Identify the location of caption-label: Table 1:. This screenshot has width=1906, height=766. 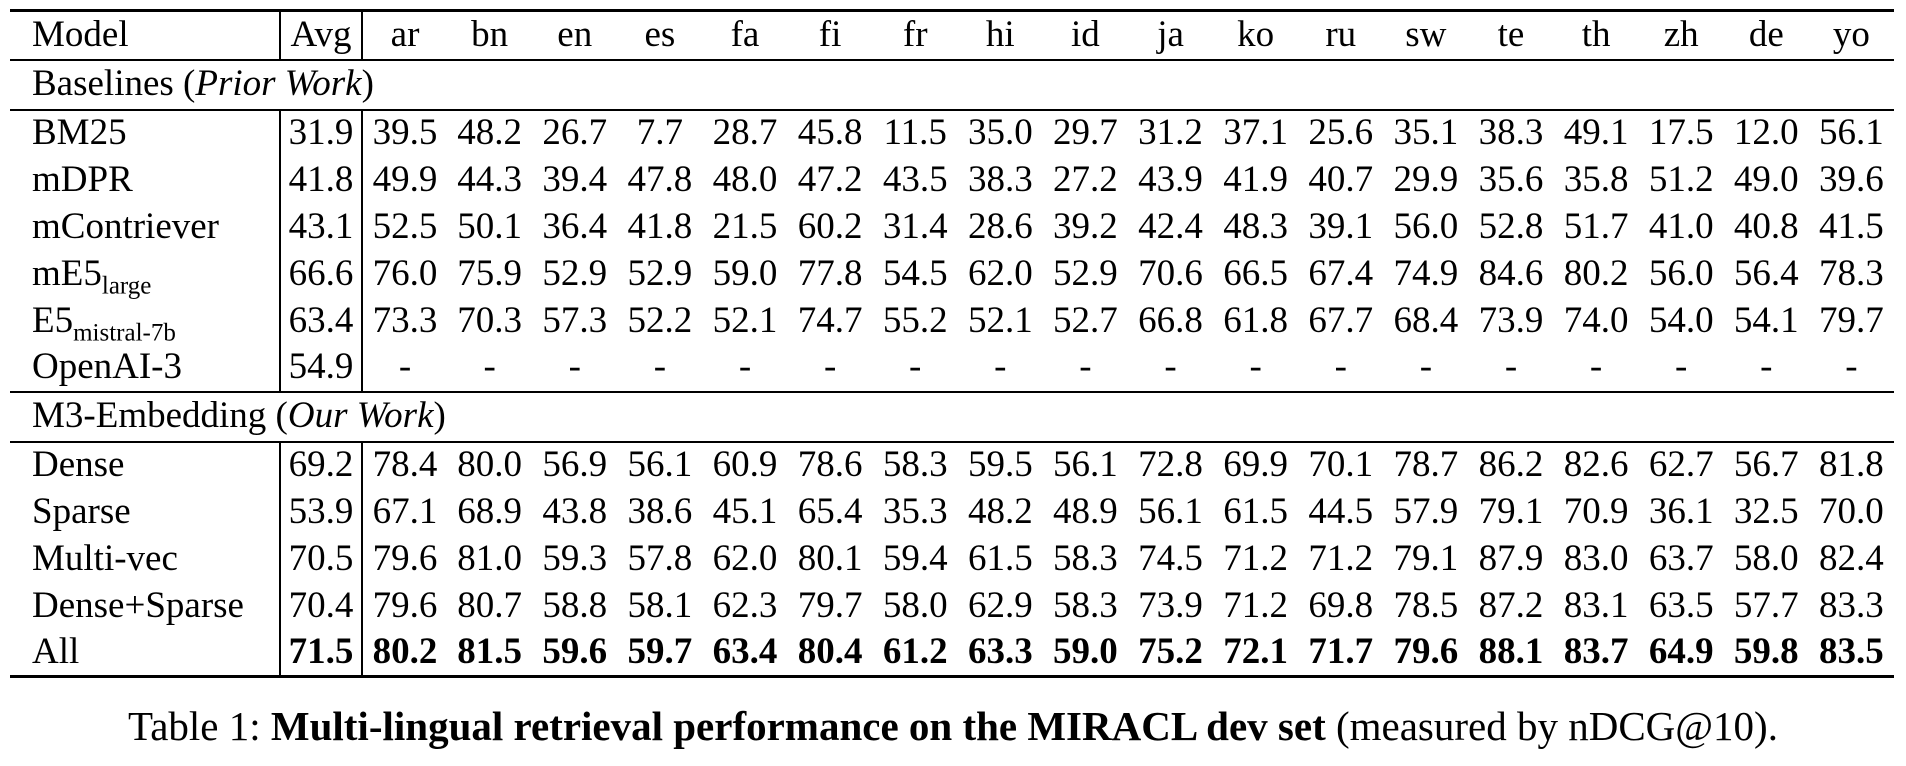
(199, 726).